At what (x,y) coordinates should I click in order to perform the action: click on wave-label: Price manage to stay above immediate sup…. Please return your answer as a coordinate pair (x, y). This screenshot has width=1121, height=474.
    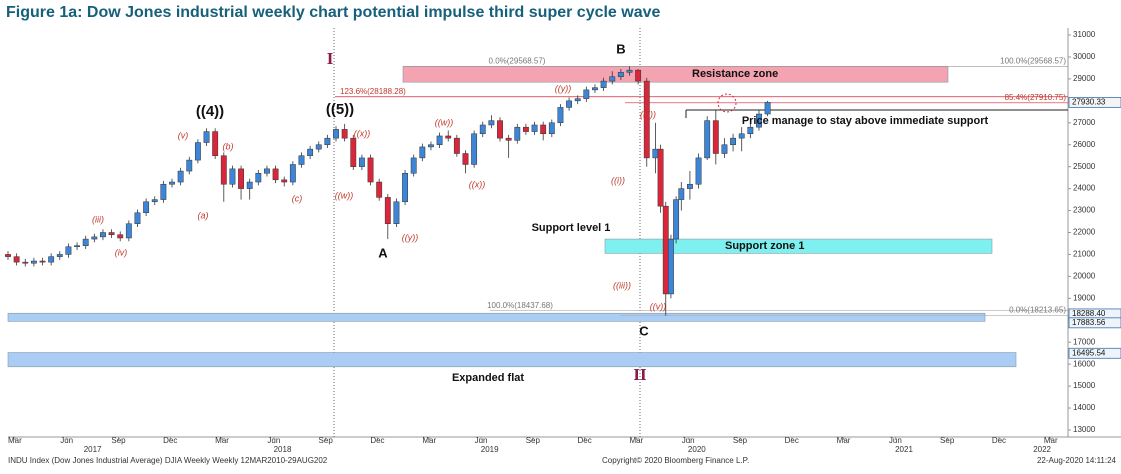
    Looking at the image, I should click on (865, 121).